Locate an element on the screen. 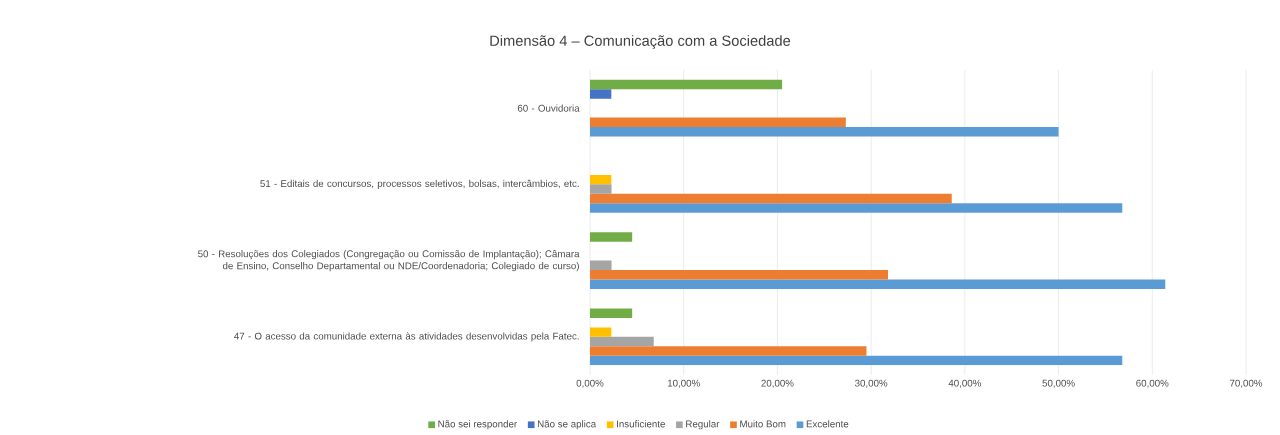  legend-label: Não sei responder is located at coordinates (477, 425).